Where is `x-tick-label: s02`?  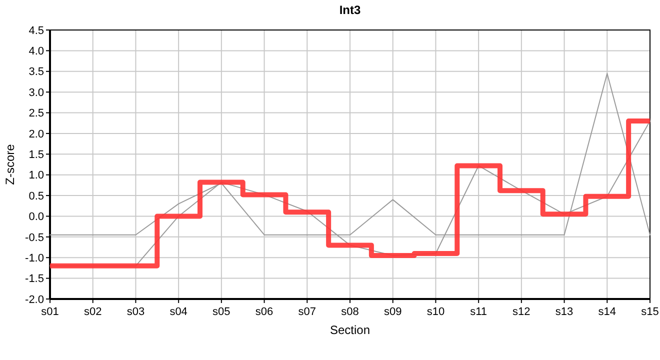
x-tick-label: s02 is located at coordinates (93, 312).